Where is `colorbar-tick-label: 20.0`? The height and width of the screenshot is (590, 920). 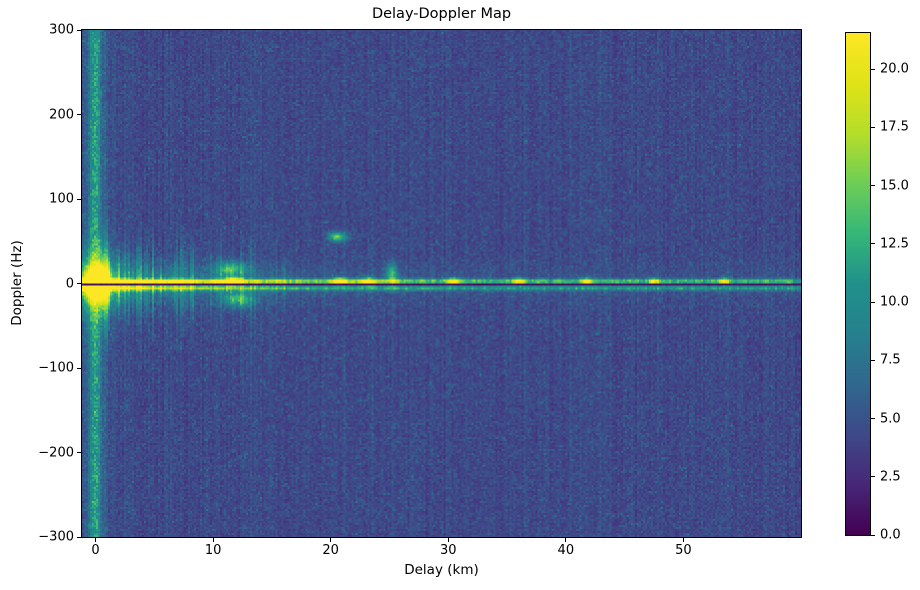
colorbar-tick-label: 20.0 is located at coordinates (894, 69).